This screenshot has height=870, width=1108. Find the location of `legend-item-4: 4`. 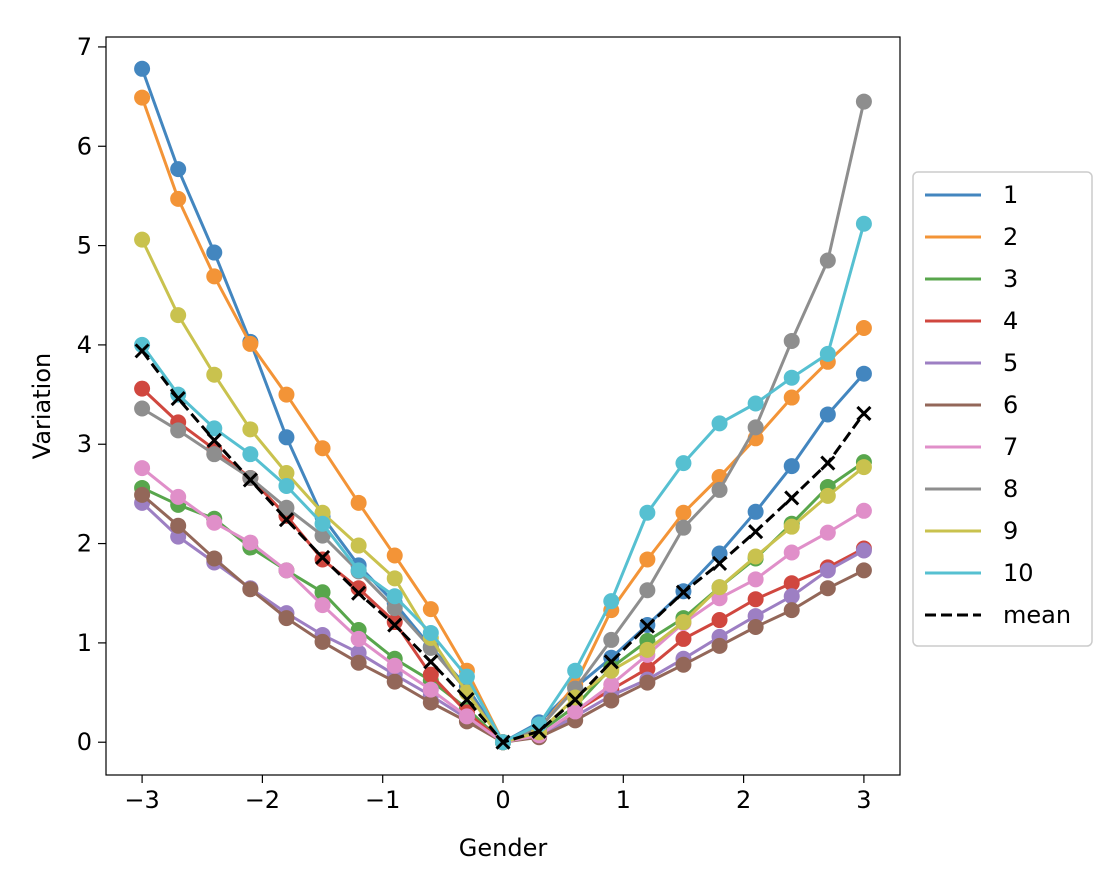

legend-item-4: 4 is located at coordinates (971, 321).